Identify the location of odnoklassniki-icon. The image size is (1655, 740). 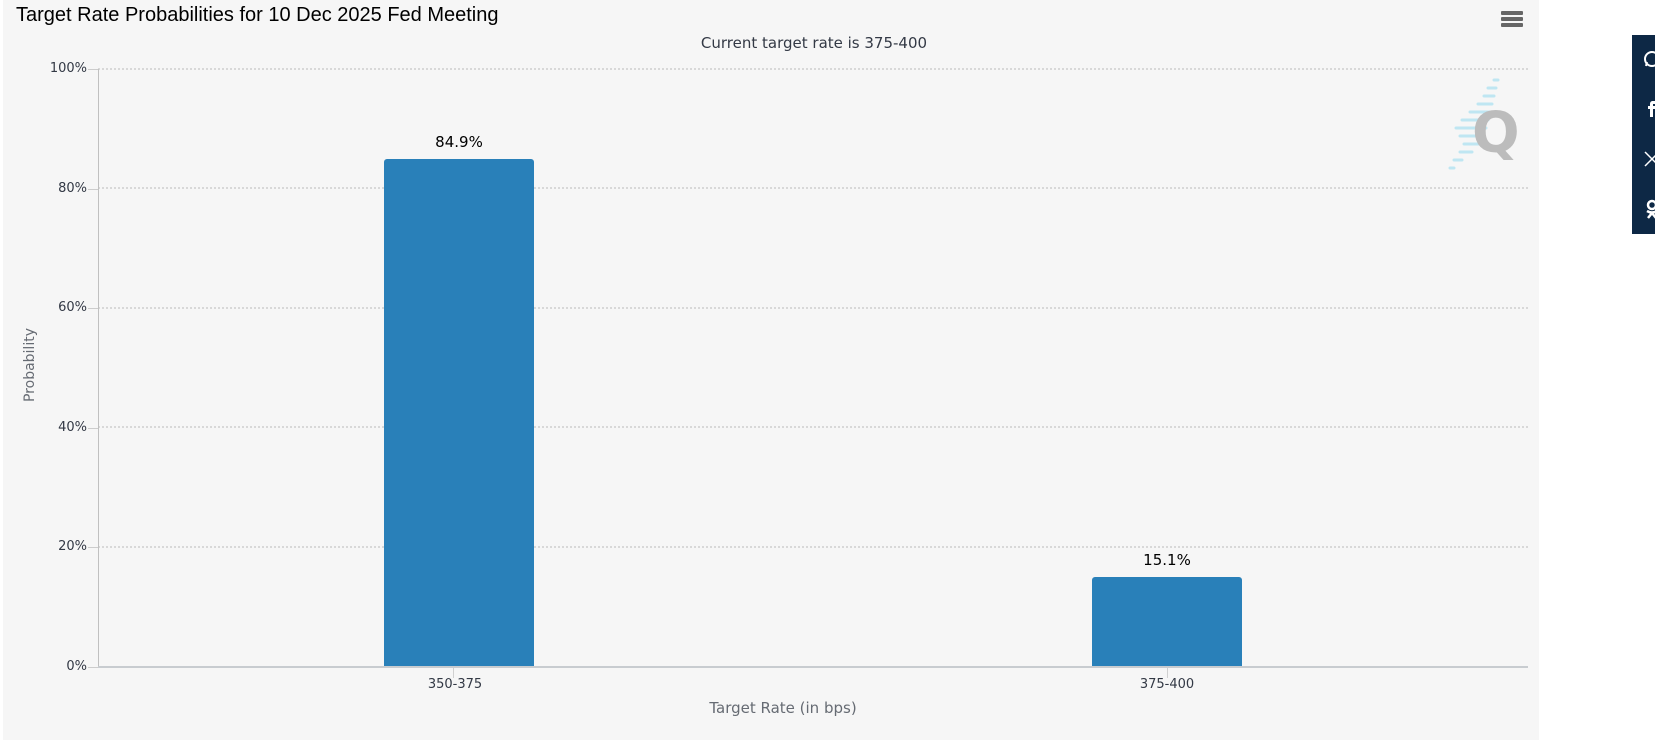
(1648, 209).